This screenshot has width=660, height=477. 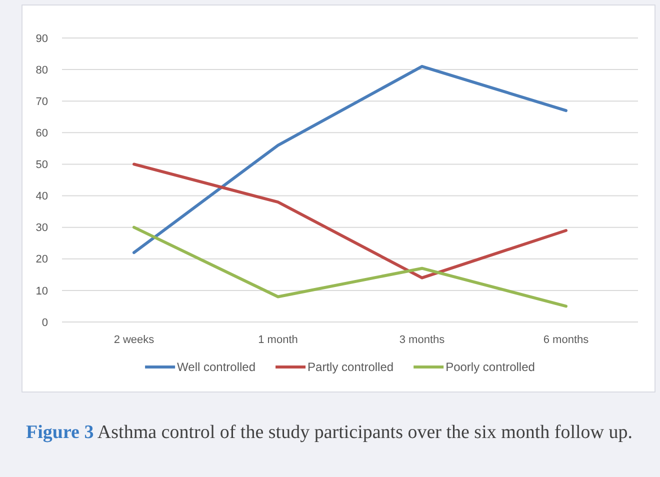 I want to click on legend-label: Poorly controlled, so click(x=490, y=367).